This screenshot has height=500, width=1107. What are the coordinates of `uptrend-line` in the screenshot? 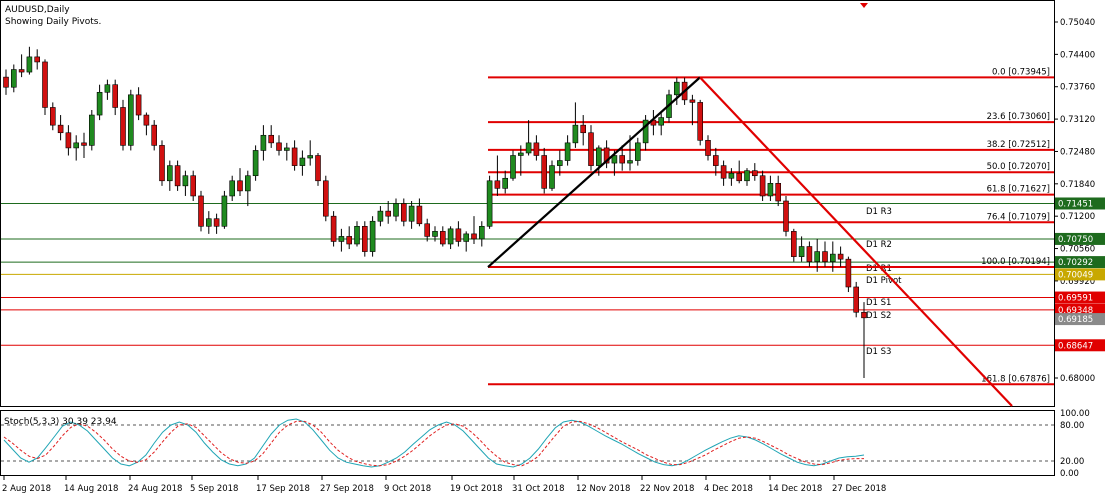 It's located at (594, 172).